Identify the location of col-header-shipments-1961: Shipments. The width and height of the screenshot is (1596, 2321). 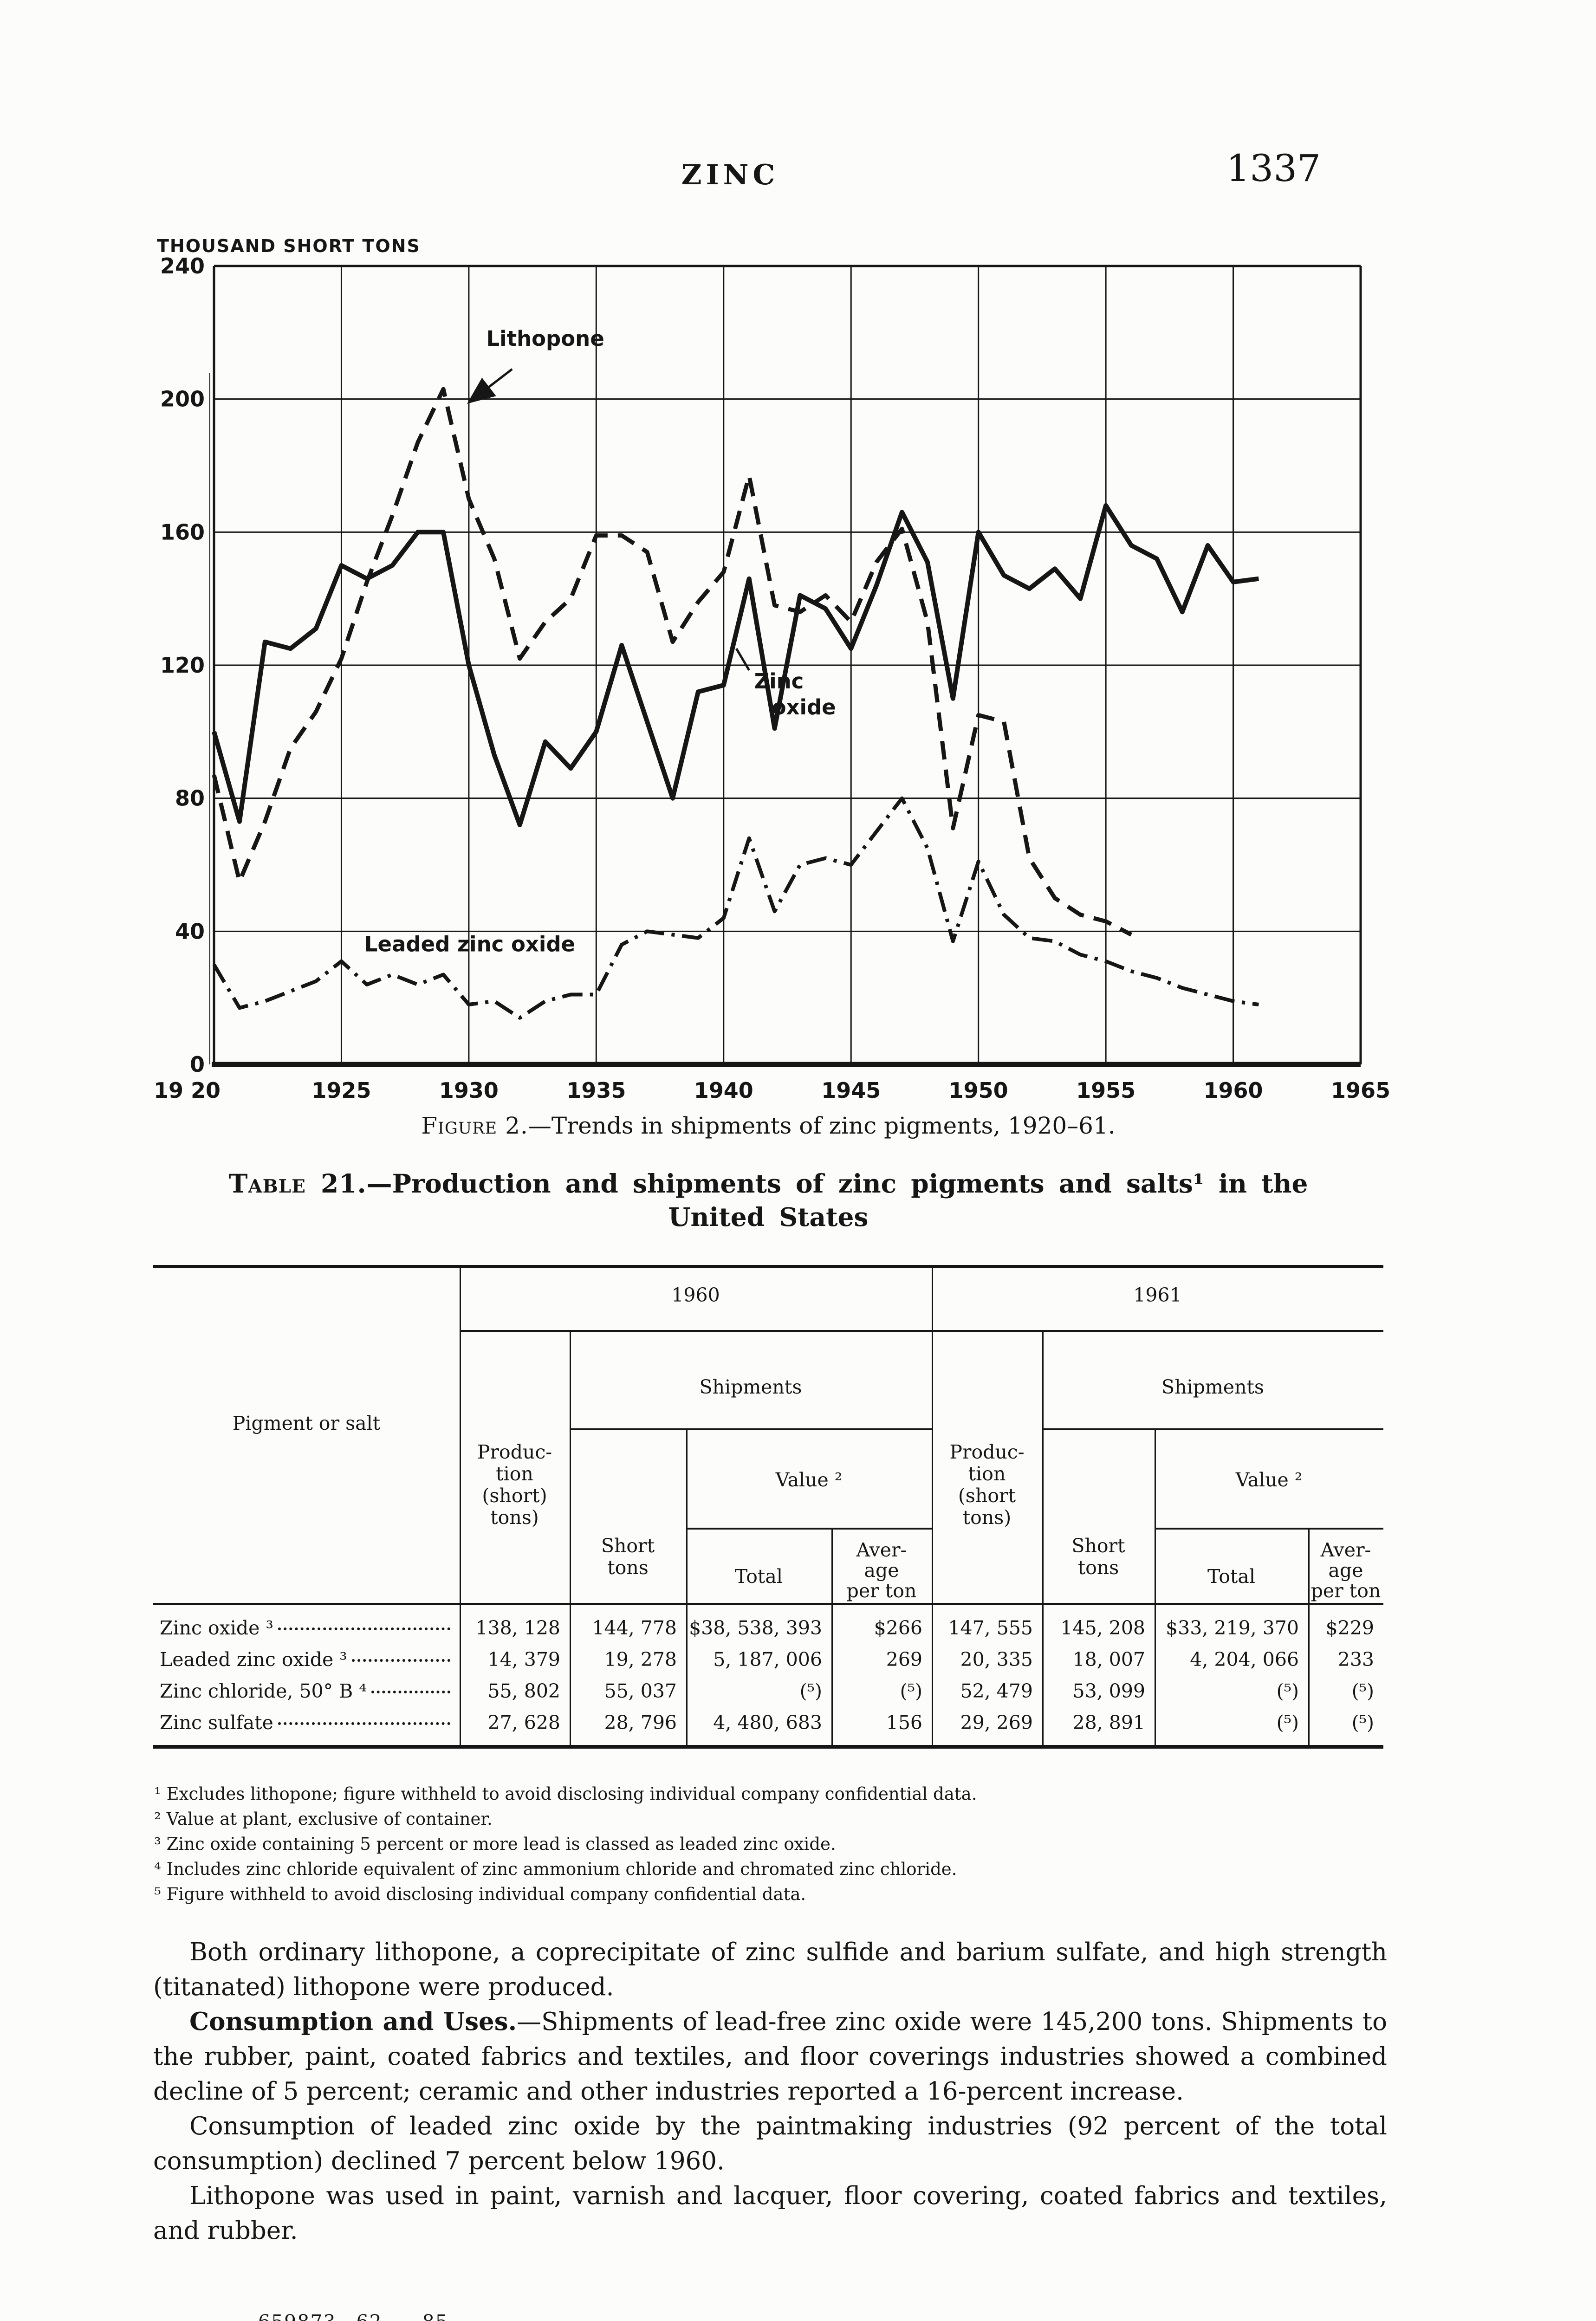
(1213, 1387).